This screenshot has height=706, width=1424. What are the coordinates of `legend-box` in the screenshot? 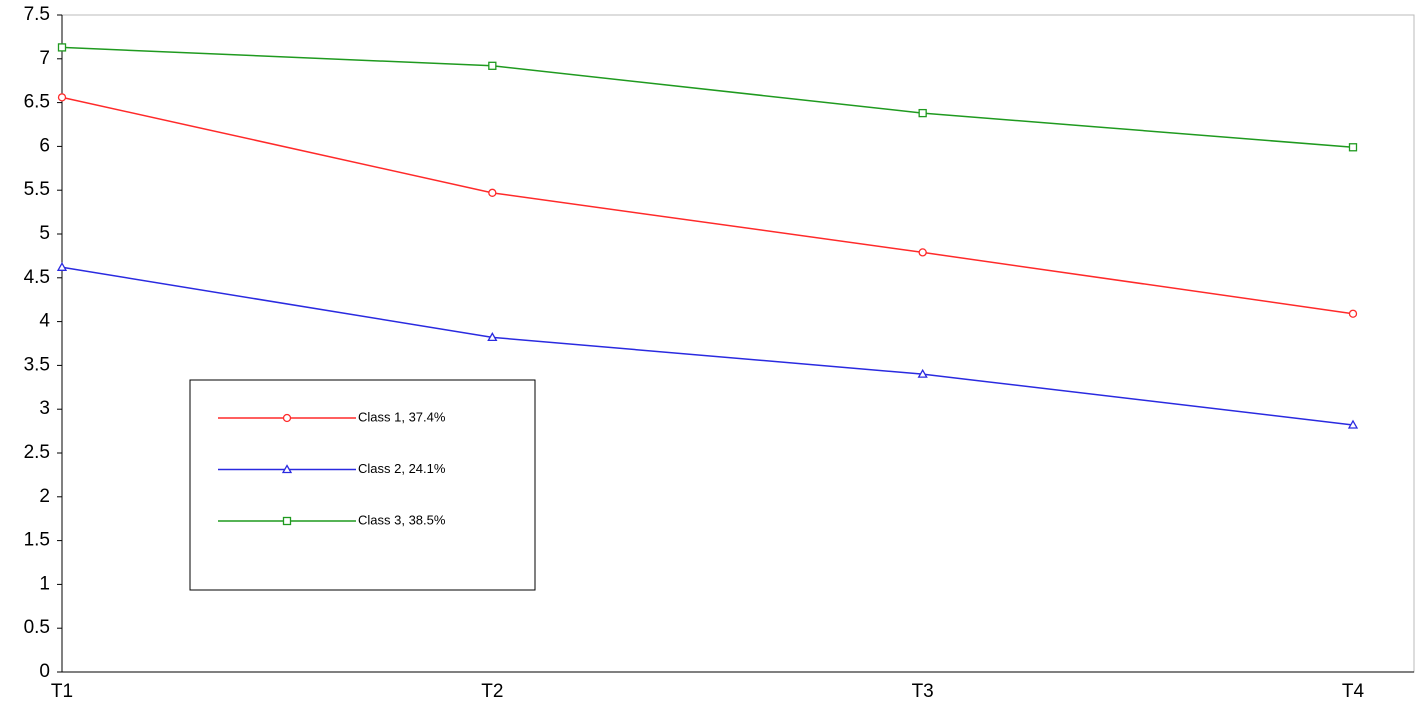 It's located at (362, 485).